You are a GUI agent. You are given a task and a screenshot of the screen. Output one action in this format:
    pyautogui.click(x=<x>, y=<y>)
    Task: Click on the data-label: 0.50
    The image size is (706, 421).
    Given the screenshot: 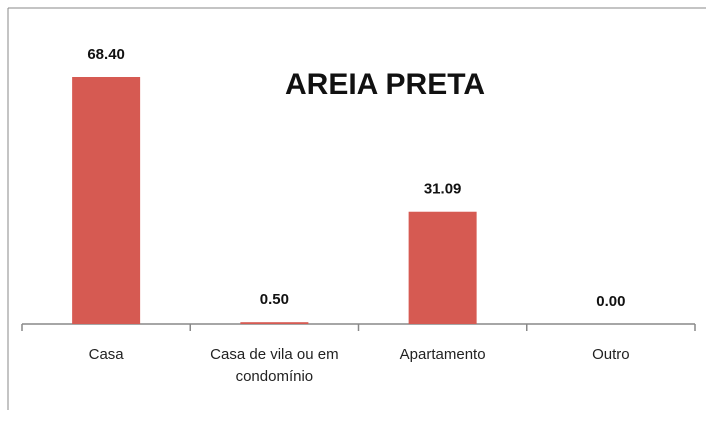 What is the action you would take?
    pyautogui.click(x=274, y=299)
    